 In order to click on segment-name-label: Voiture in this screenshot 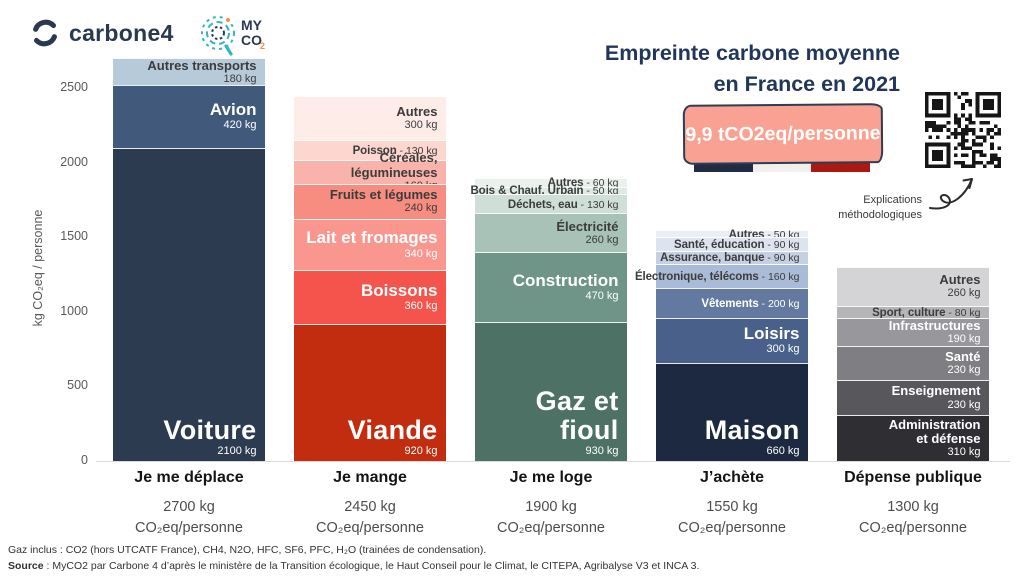, I will do `click(210, 429)`.